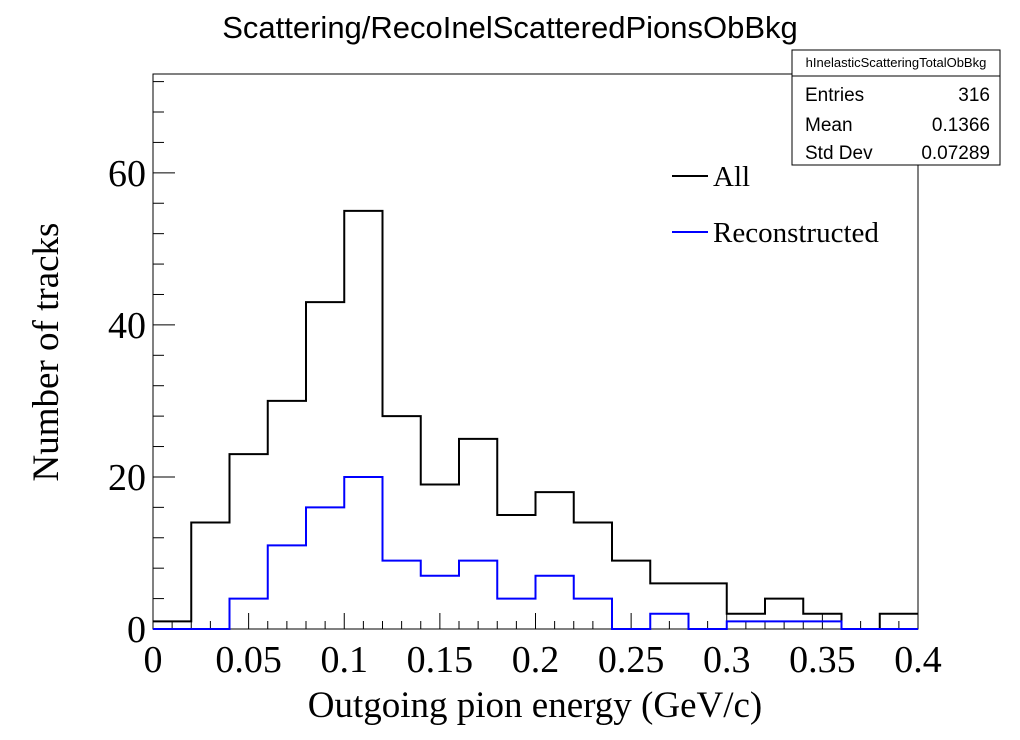 Image resolution: width=1020 pixels, height=740 pixels. I want to click on x-tick-label: 0.3, so click(727, 660).